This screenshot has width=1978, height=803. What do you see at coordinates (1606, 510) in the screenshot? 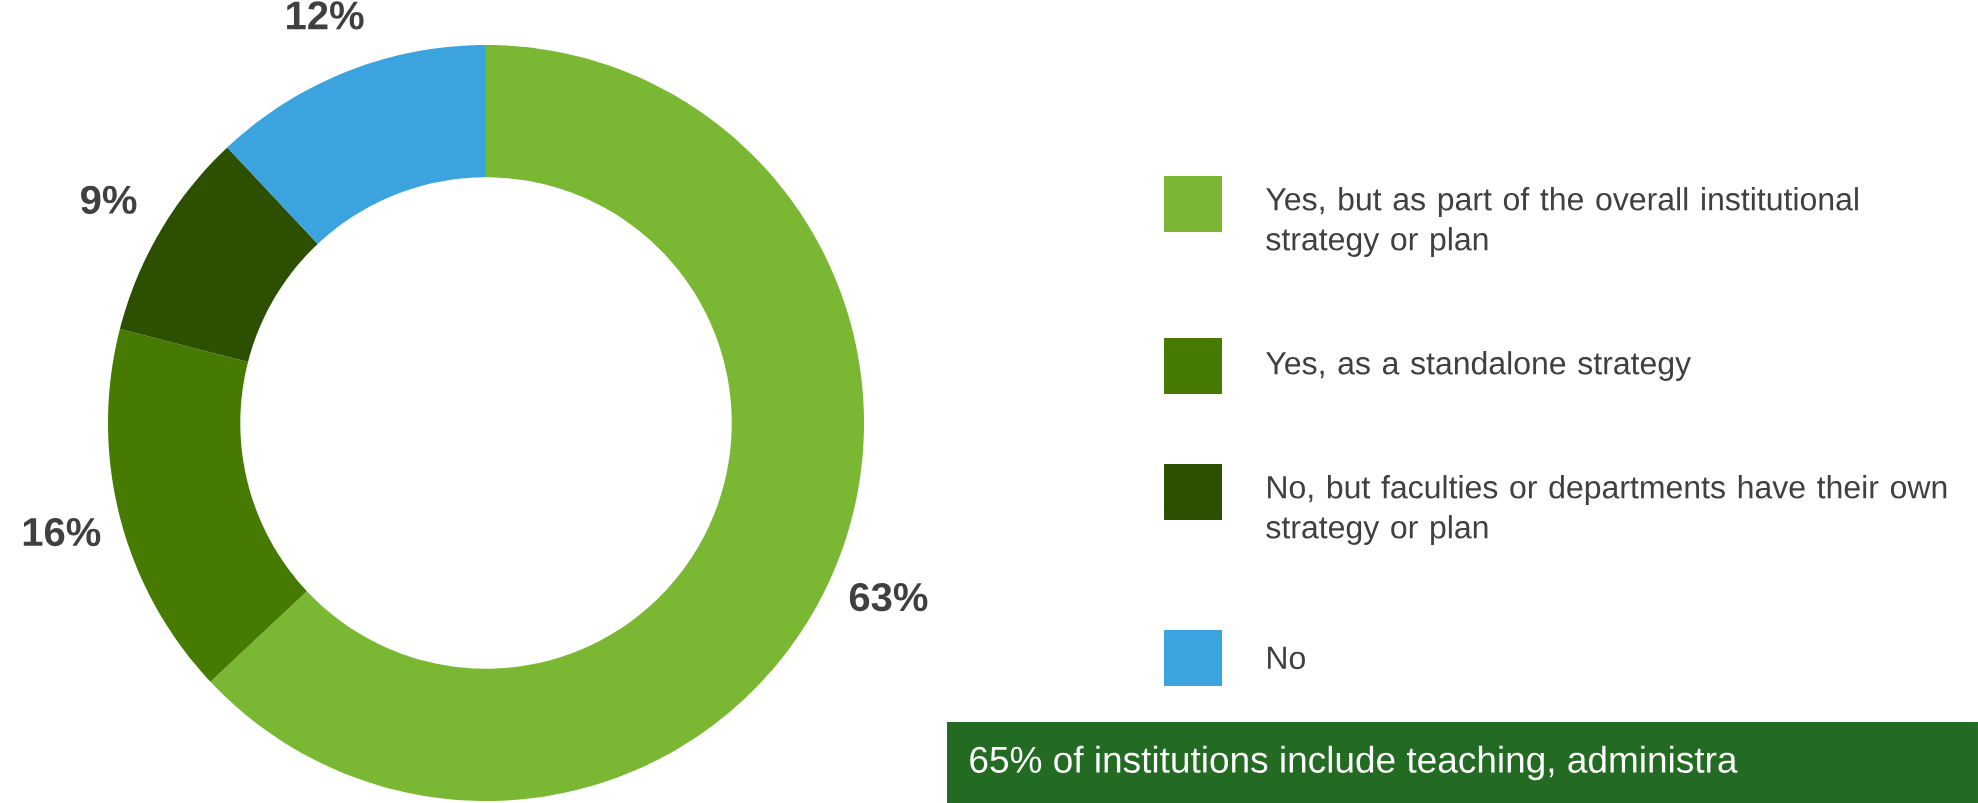
I see `legend-label: No, but faculties or departments have their own strategy or plan` at bounding box center [1606, 510].